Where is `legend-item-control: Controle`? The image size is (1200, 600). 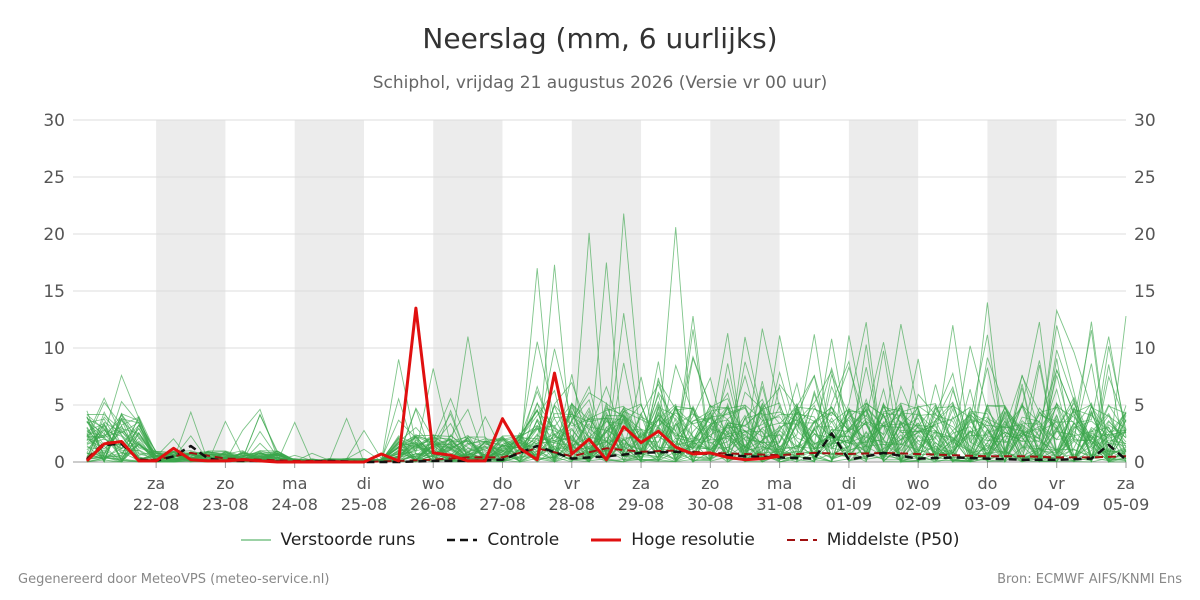
legend-item-control: Controle is located at coordinates (503, 540).